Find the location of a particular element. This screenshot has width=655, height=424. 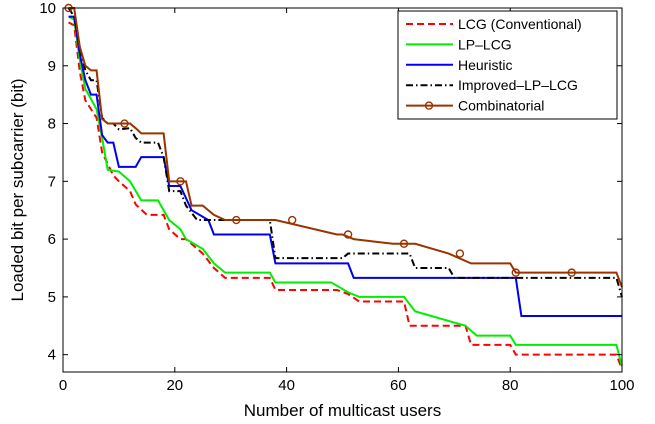

legend-label: Combinatorial is located at coordinates (501, 106).